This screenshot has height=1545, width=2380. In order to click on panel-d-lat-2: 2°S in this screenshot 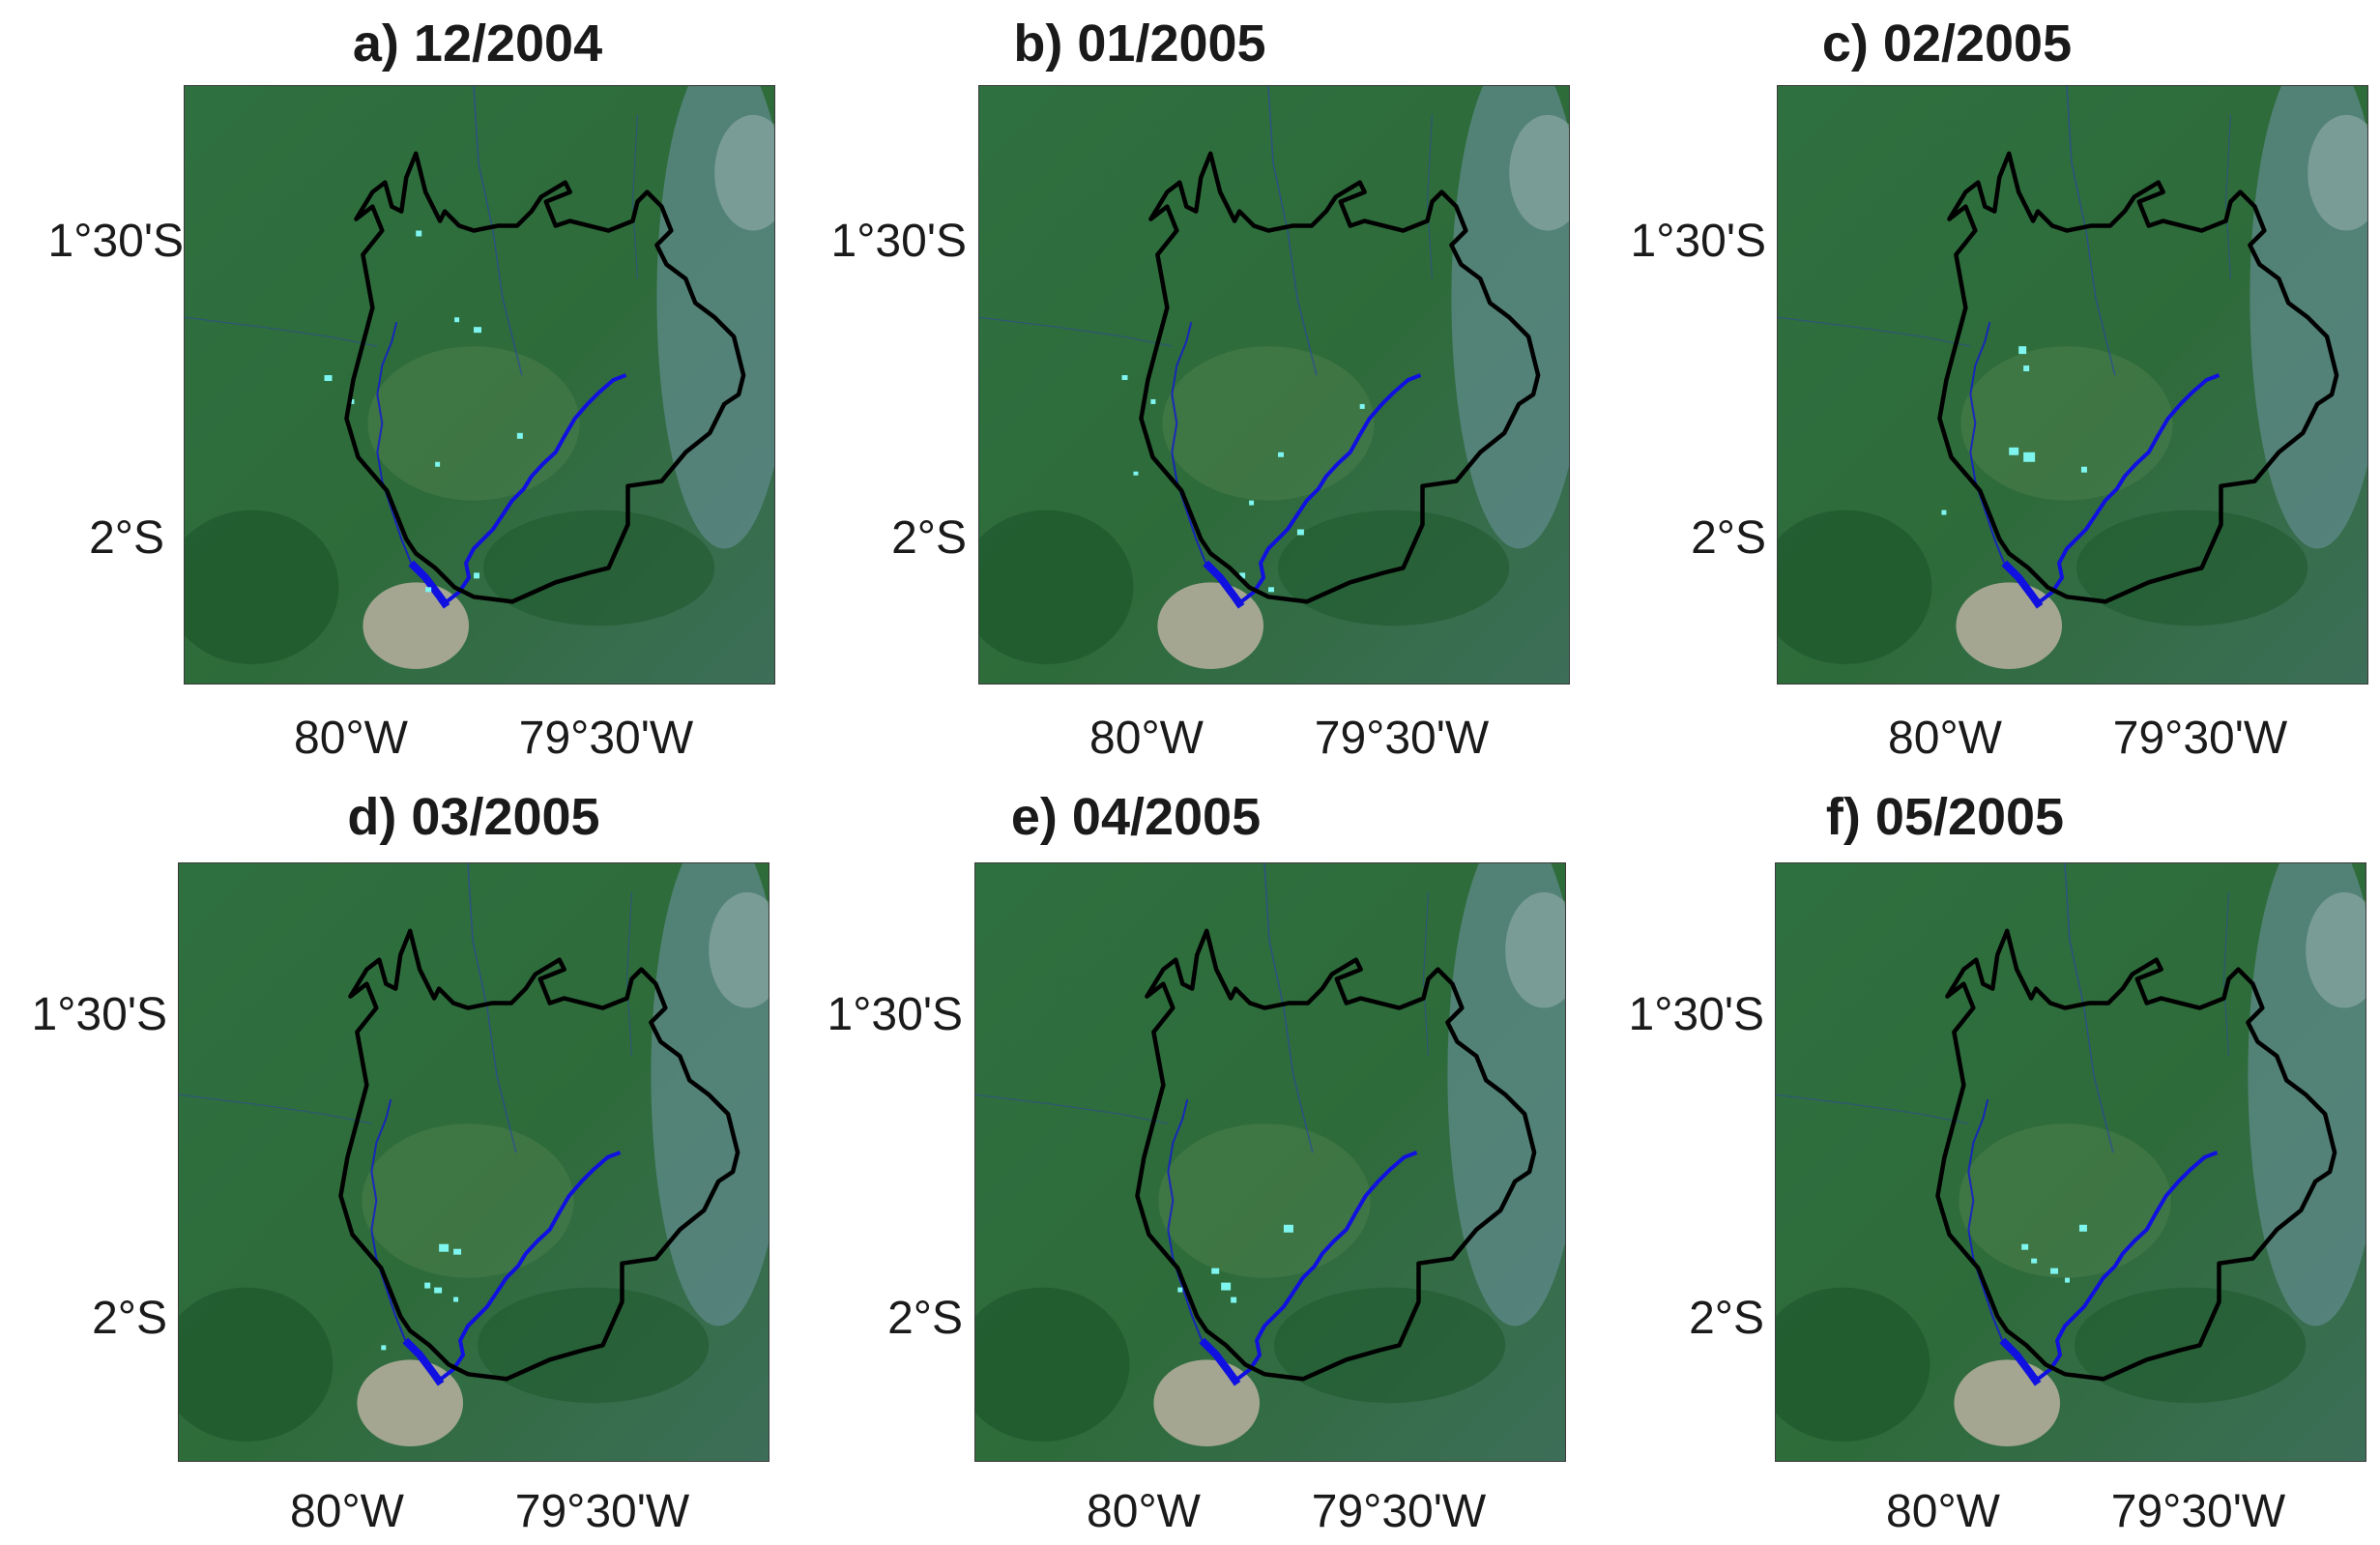, I will do `click(129, 1318)`.